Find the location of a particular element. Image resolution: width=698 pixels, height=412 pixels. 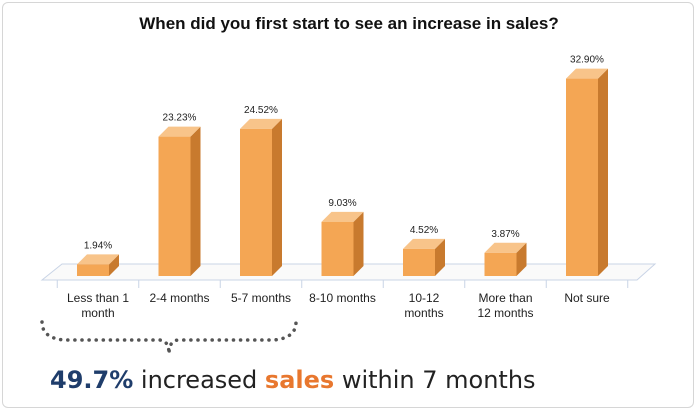

data-label: 23.23% is located at coordinates (180, 118).